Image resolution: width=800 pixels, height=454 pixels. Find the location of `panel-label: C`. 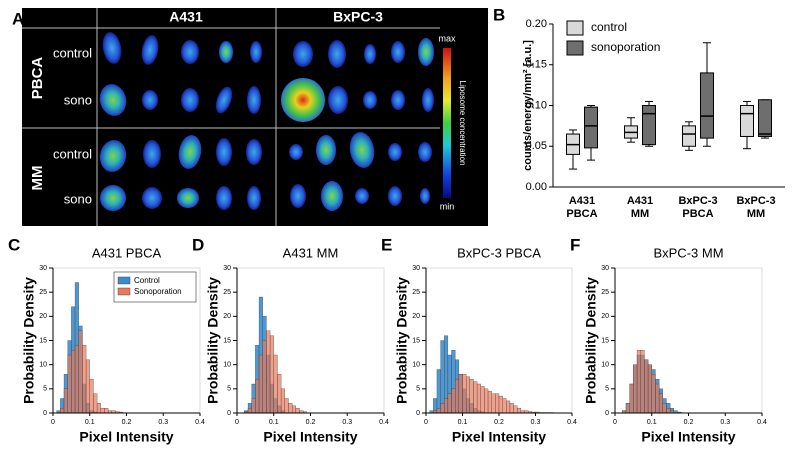

panel-label: C is located at coordinates (14, 244).